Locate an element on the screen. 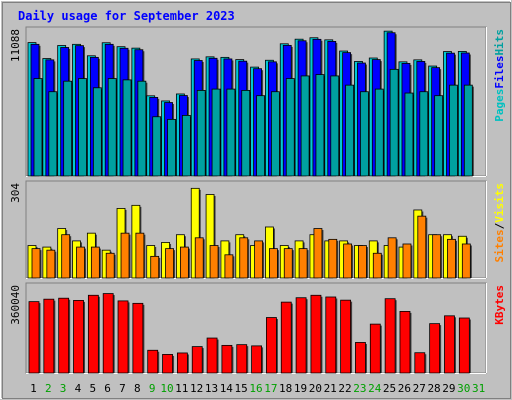  x-tick-day-14: 14 is located at coordinates (227, 388).